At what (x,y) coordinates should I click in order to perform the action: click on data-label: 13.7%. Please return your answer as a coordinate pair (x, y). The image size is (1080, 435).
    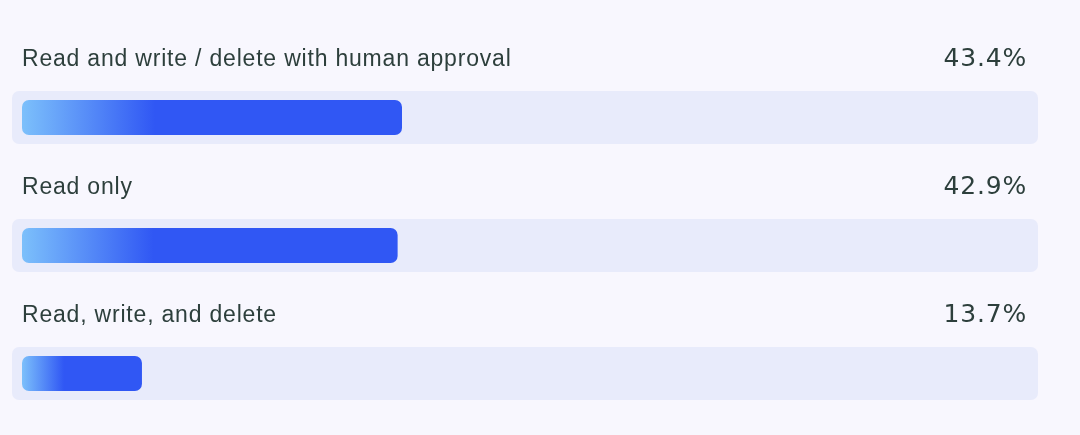
    Looking at the image, I should click on (985, 313).